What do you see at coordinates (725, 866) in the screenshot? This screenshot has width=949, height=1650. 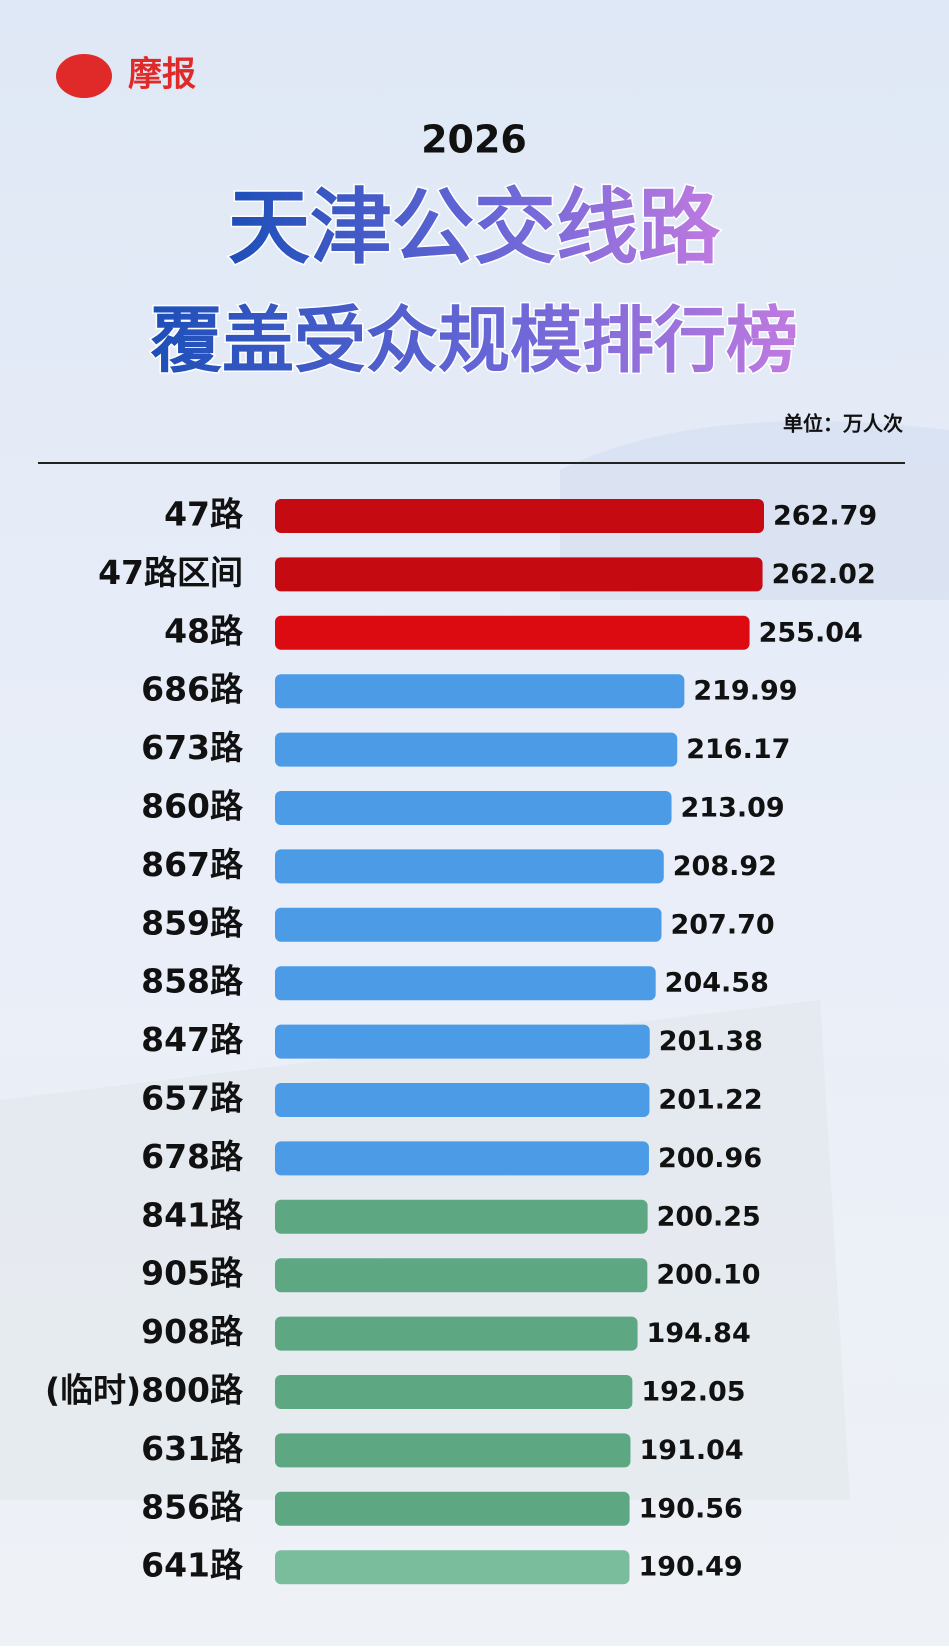 I see `value-label: 208.92` at bounding box center [725, 866].